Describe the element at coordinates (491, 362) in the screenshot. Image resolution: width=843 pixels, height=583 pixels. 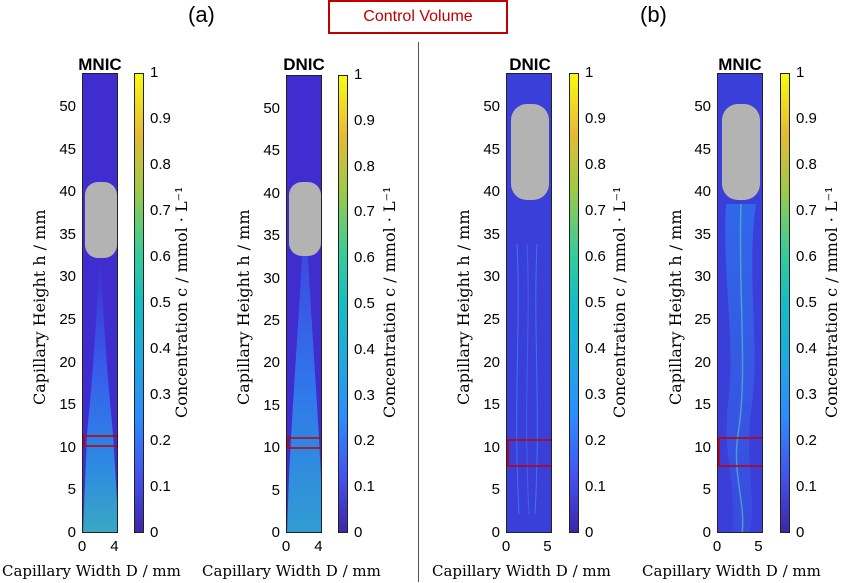
I see `y-tick-b1: 20` at that location.